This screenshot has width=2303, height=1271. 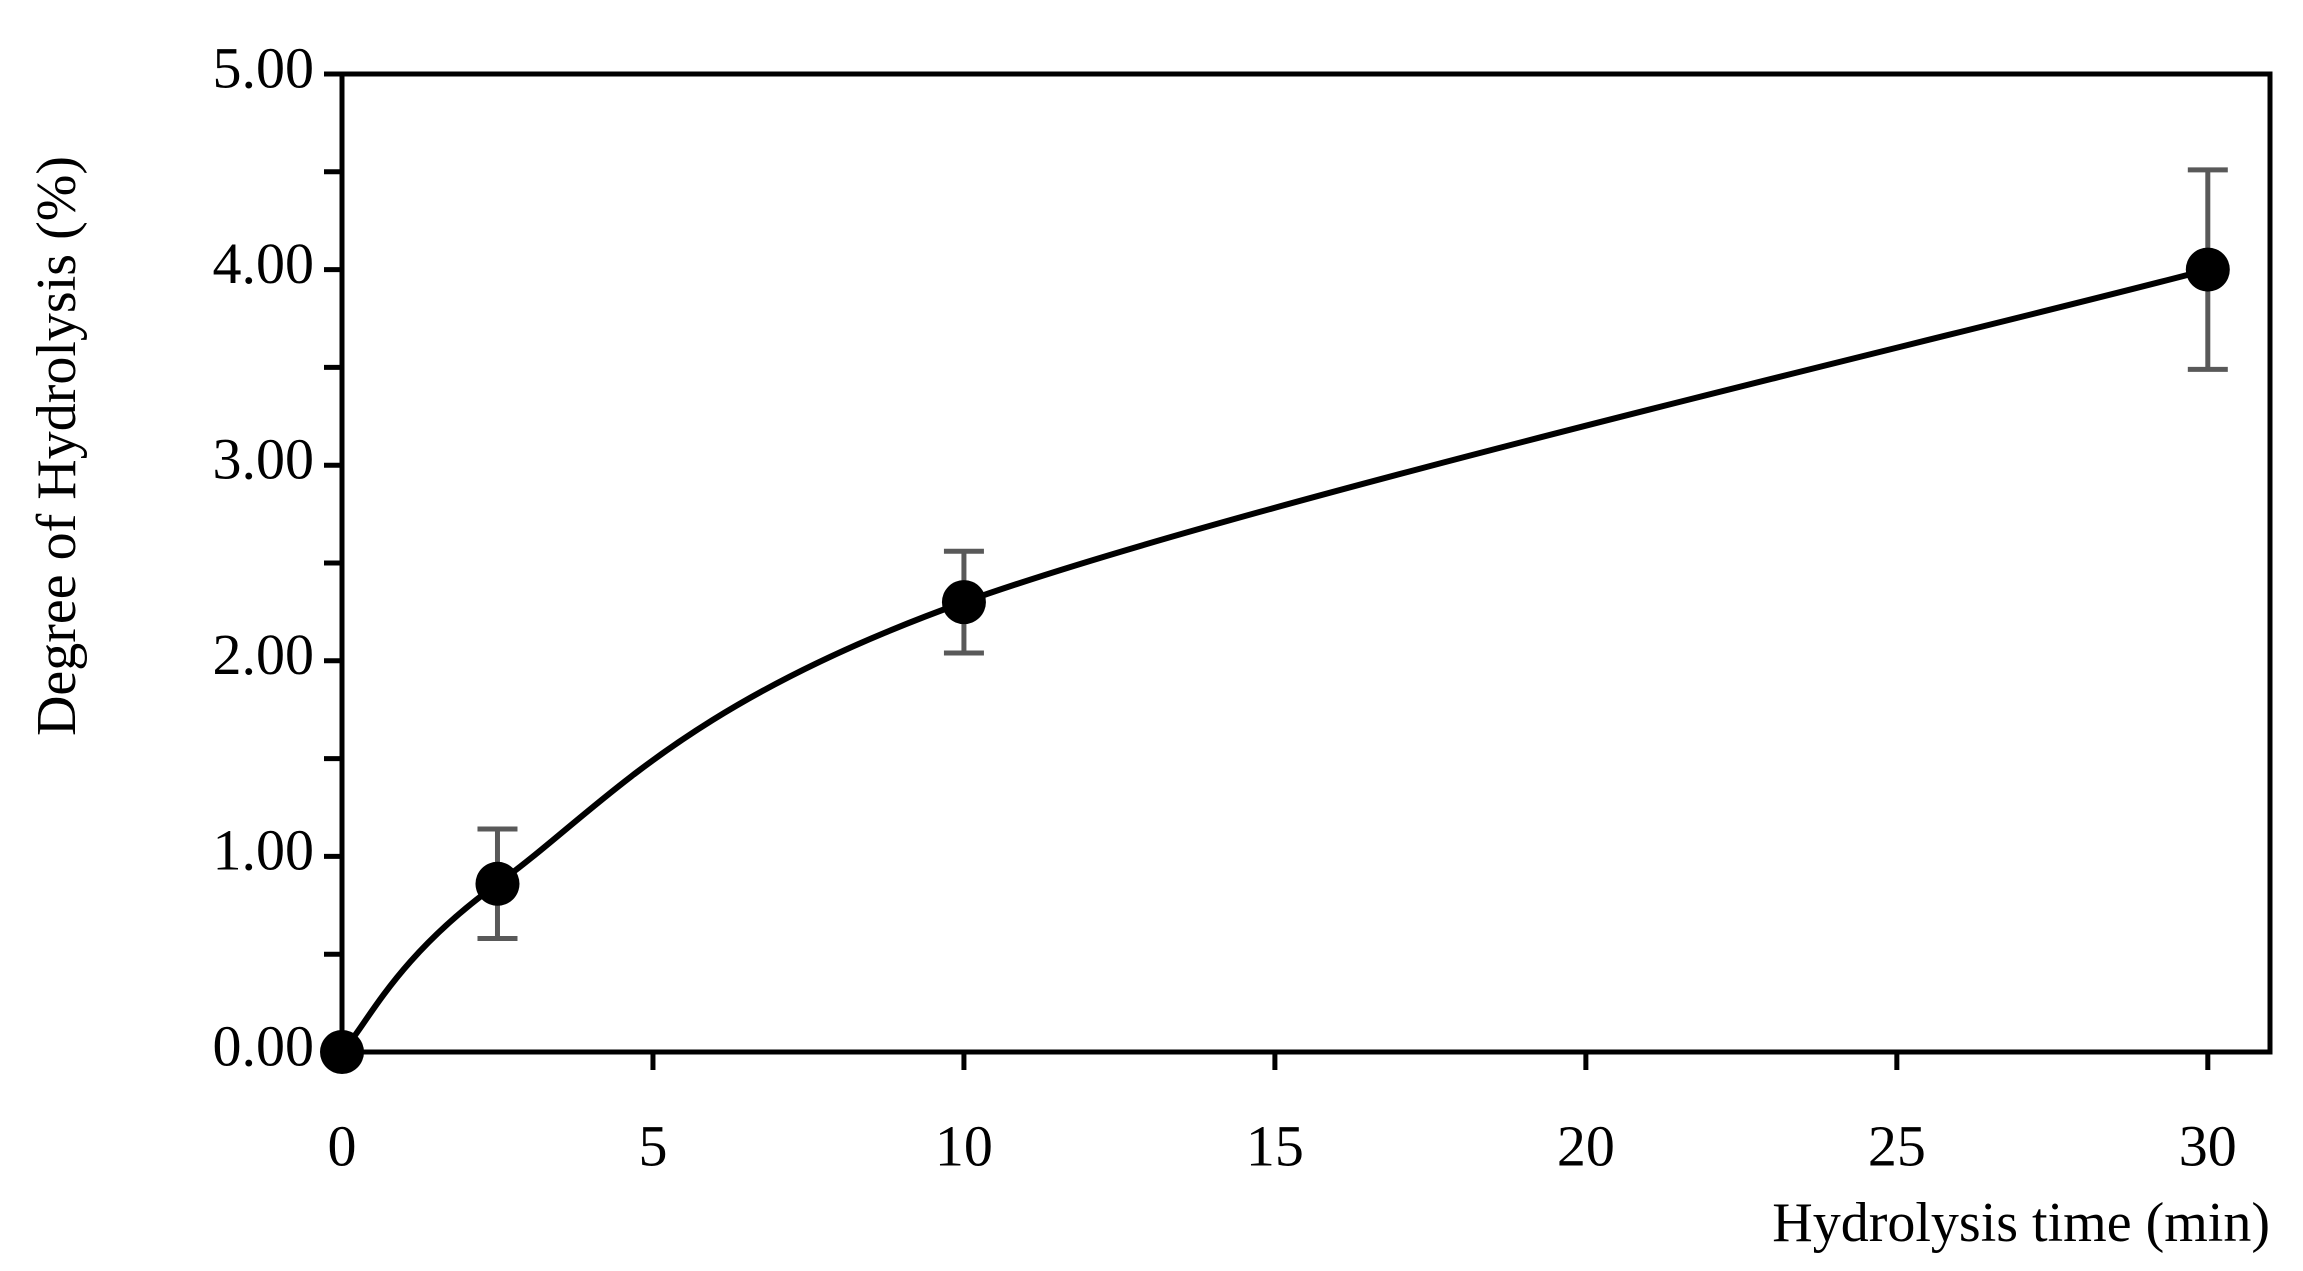 I want to click on x-tick-label: 15, so click(x=1275, y=1145).